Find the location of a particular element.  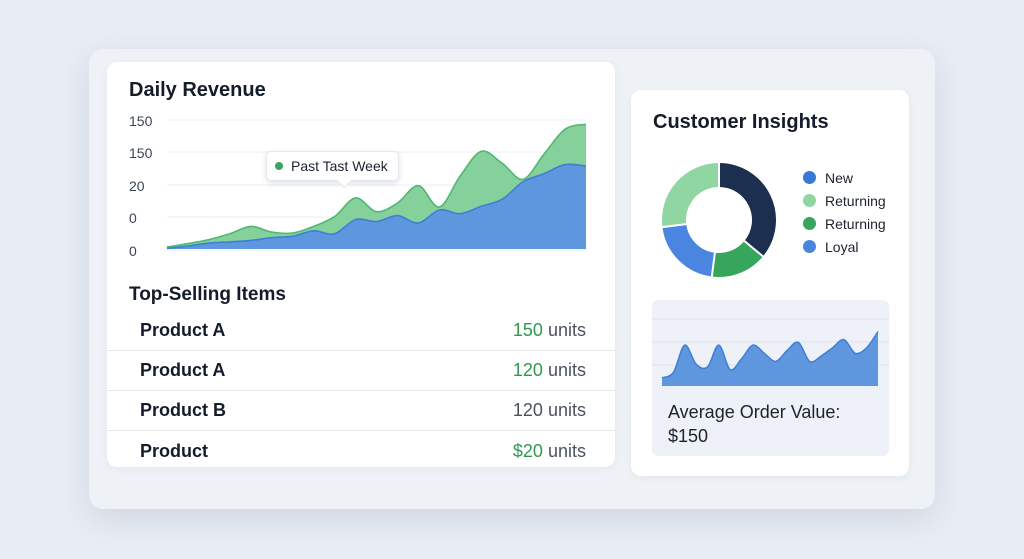

item-name: Product B is located at coordinates (183, 410).